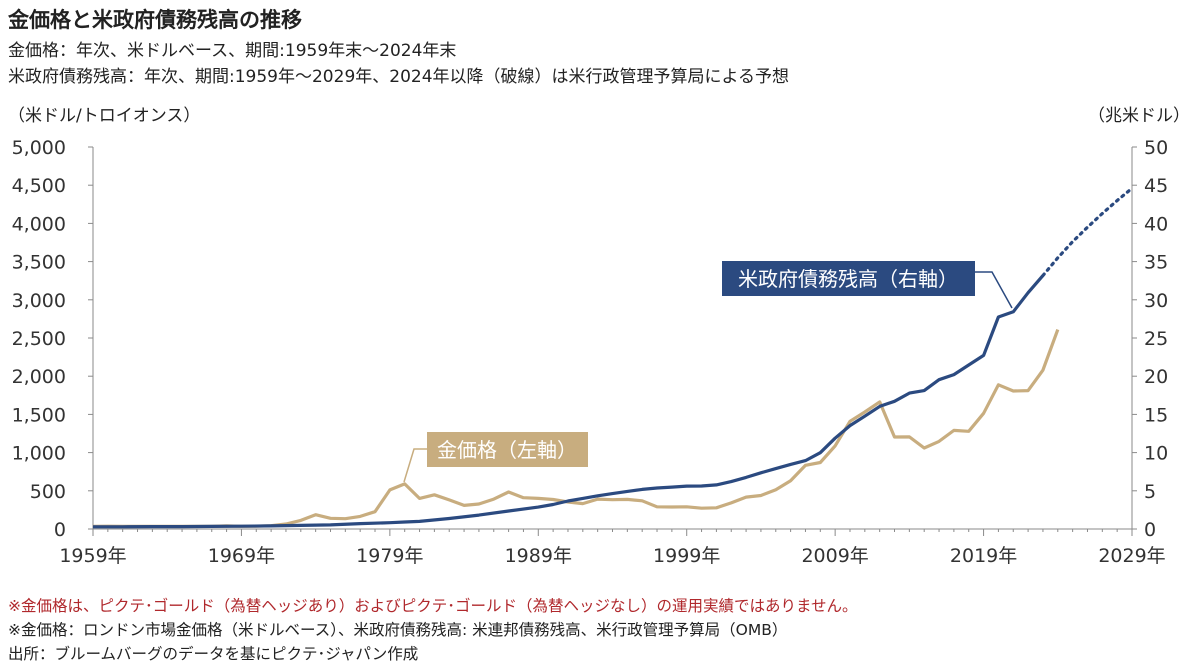  I want to click on left-tick-label: 3,500, so click(39, 263).